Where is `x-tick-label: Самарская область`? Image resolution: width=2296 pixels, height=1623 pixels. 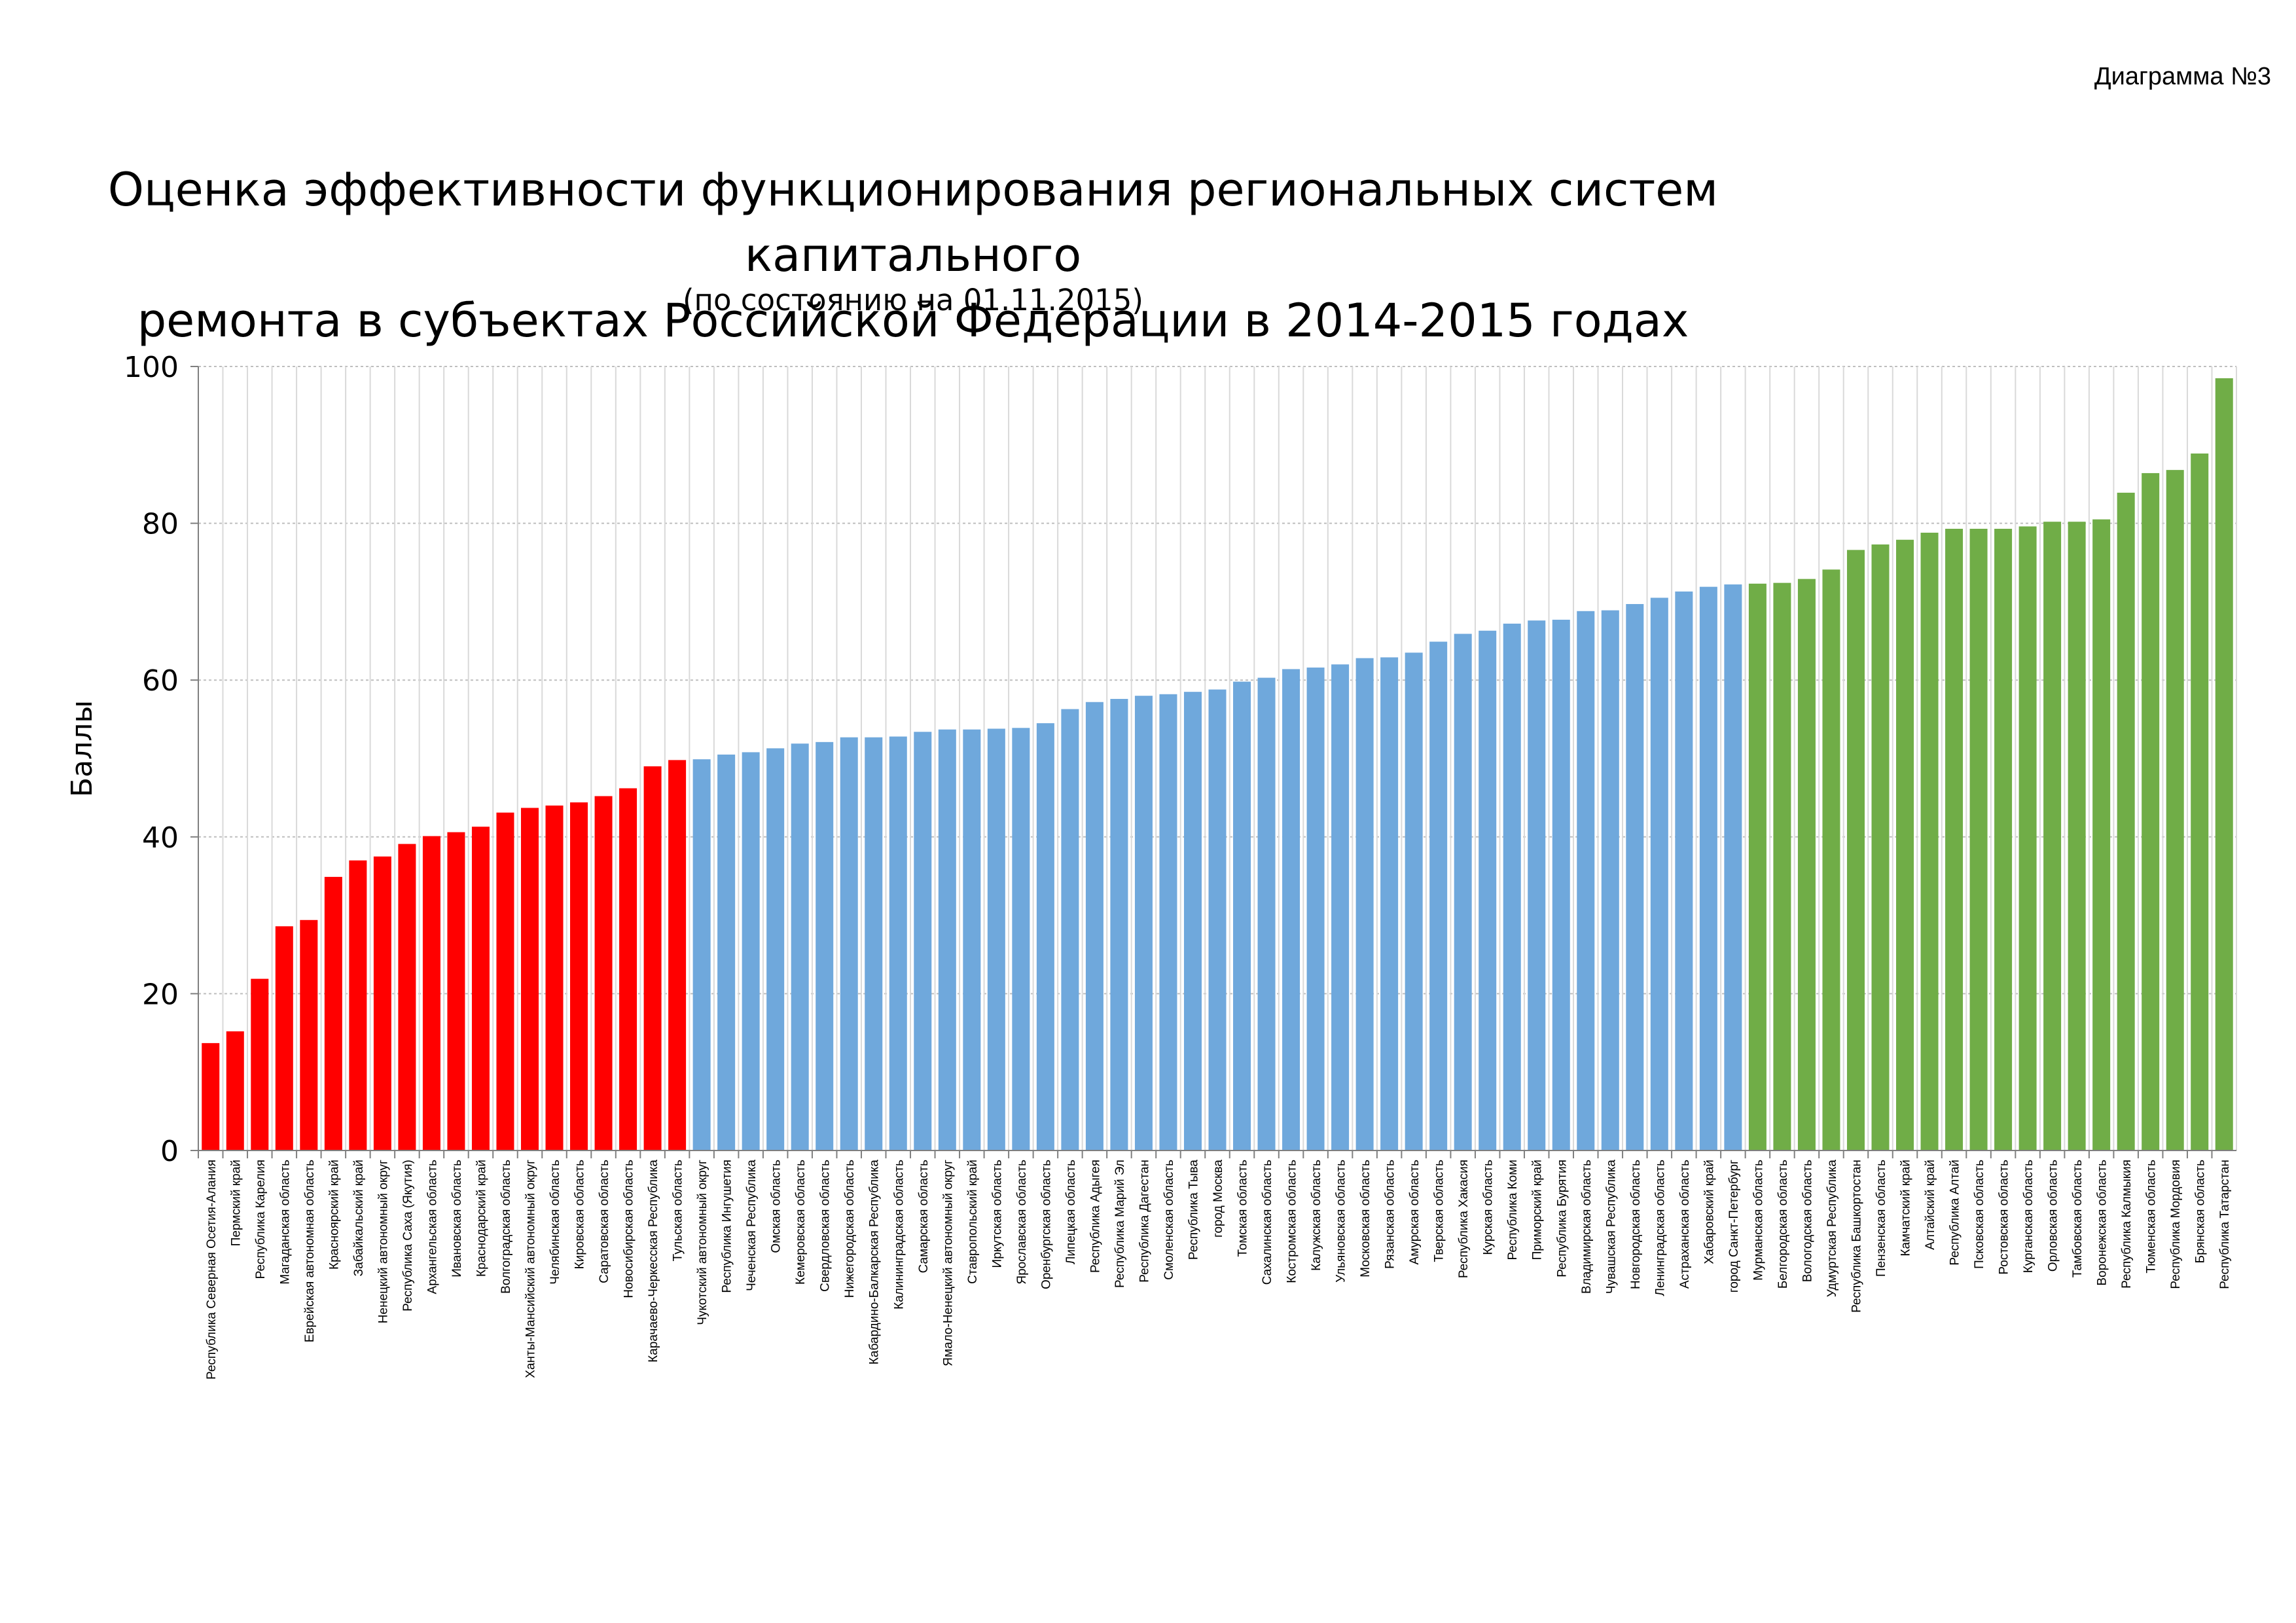
x-tick-label: Самарская область is located at coordinates (924, 1217).